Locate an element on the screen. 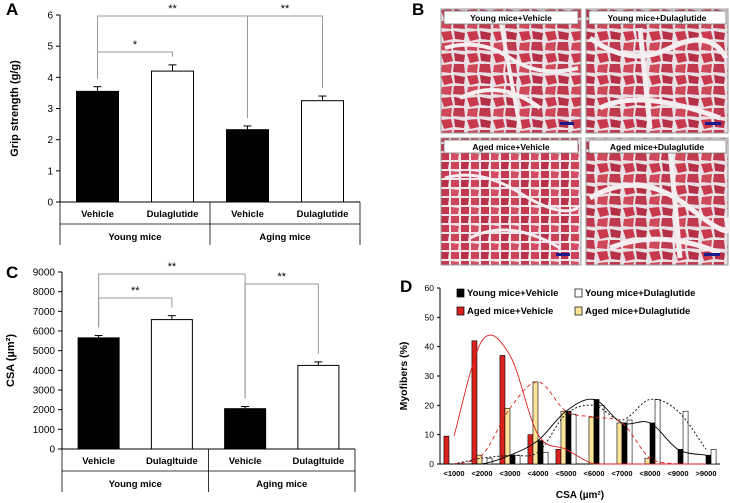 The image size is (730, 503). micrograph-aged-vehicle: Aged mice+Vehicle is located at coordinates (511, 201).